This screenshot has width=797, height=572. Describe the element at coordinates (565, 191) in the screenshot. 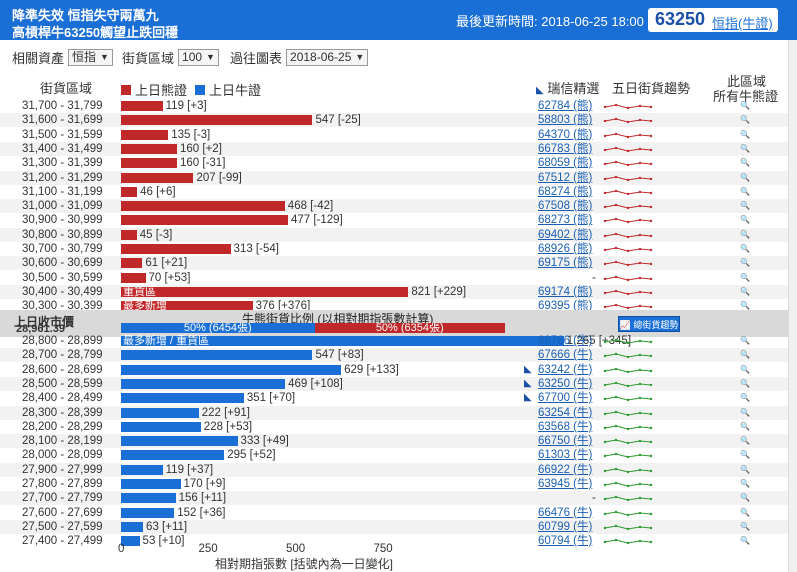

I see `bear-code-link: 68274 (熊)` at that location.